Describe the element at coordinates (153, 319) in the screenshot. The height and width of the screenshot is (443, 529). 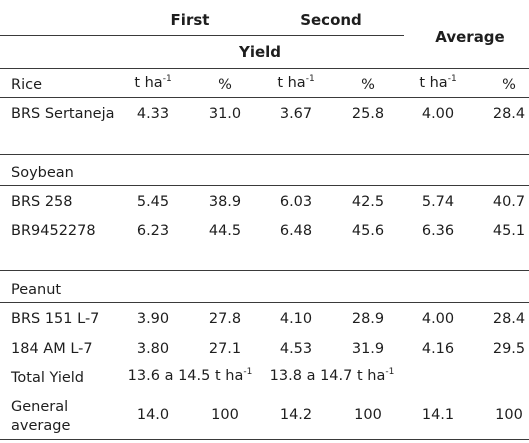
I see `first-t-cell: 3.90` at that location.